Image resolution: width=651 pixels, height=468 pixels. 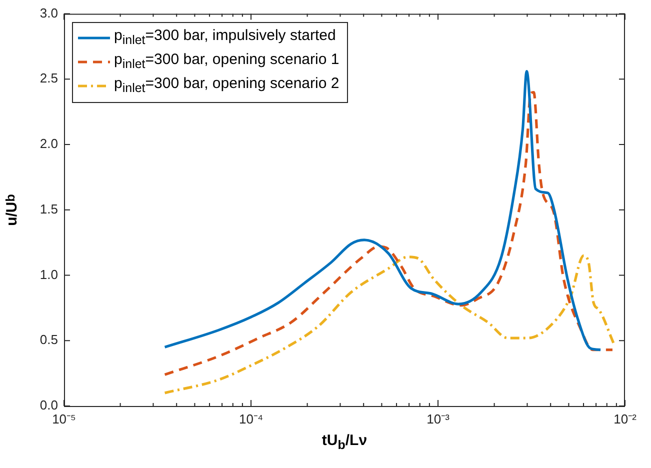 I want to click on x-tick-label: 10⁻³, so click(x=438, y=418).